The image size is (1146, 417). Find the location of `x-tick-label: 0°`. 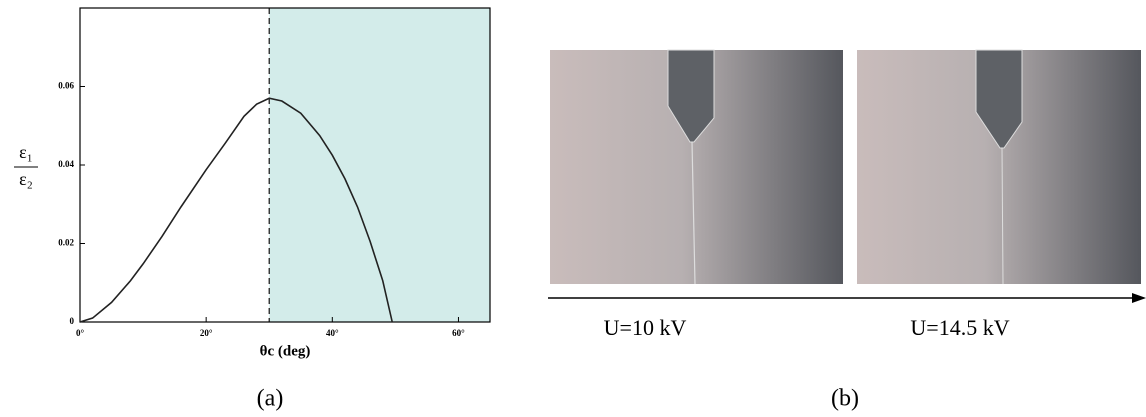

x-tick-label: 0° is located at coordinates (80, 333).